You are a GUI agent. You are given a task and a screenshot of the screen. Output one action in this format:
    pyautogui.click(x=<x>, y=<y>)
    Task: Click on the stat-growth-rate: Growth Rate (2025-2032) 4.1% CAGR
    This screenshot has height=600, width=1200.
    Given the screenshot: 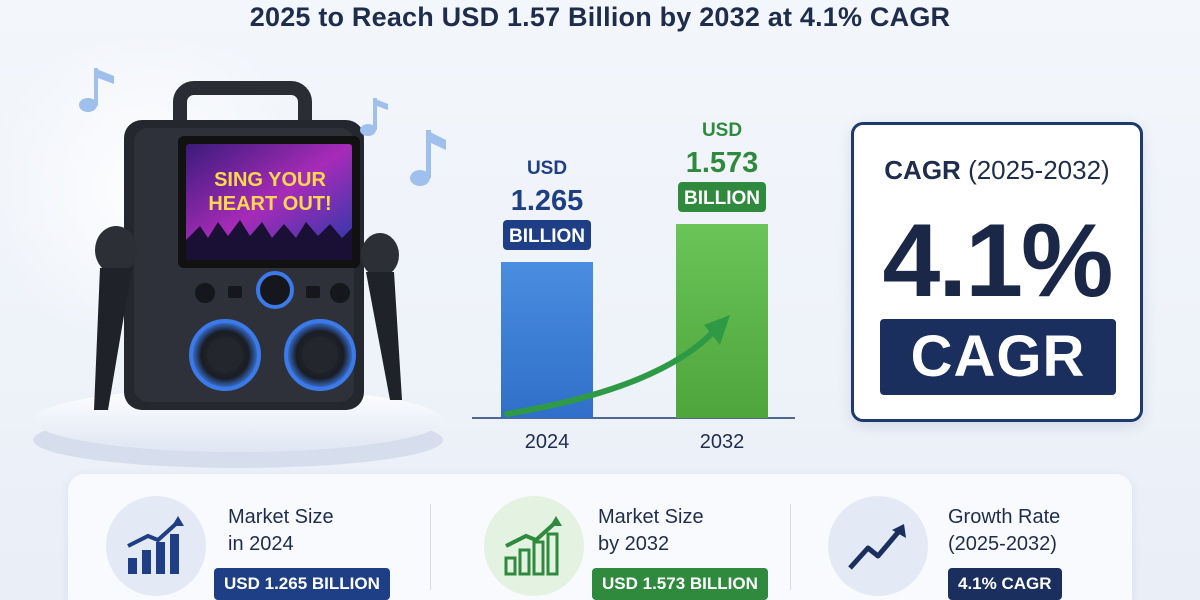 What is the action you would take?
    pyautogui.click(x=962, y=537)
    